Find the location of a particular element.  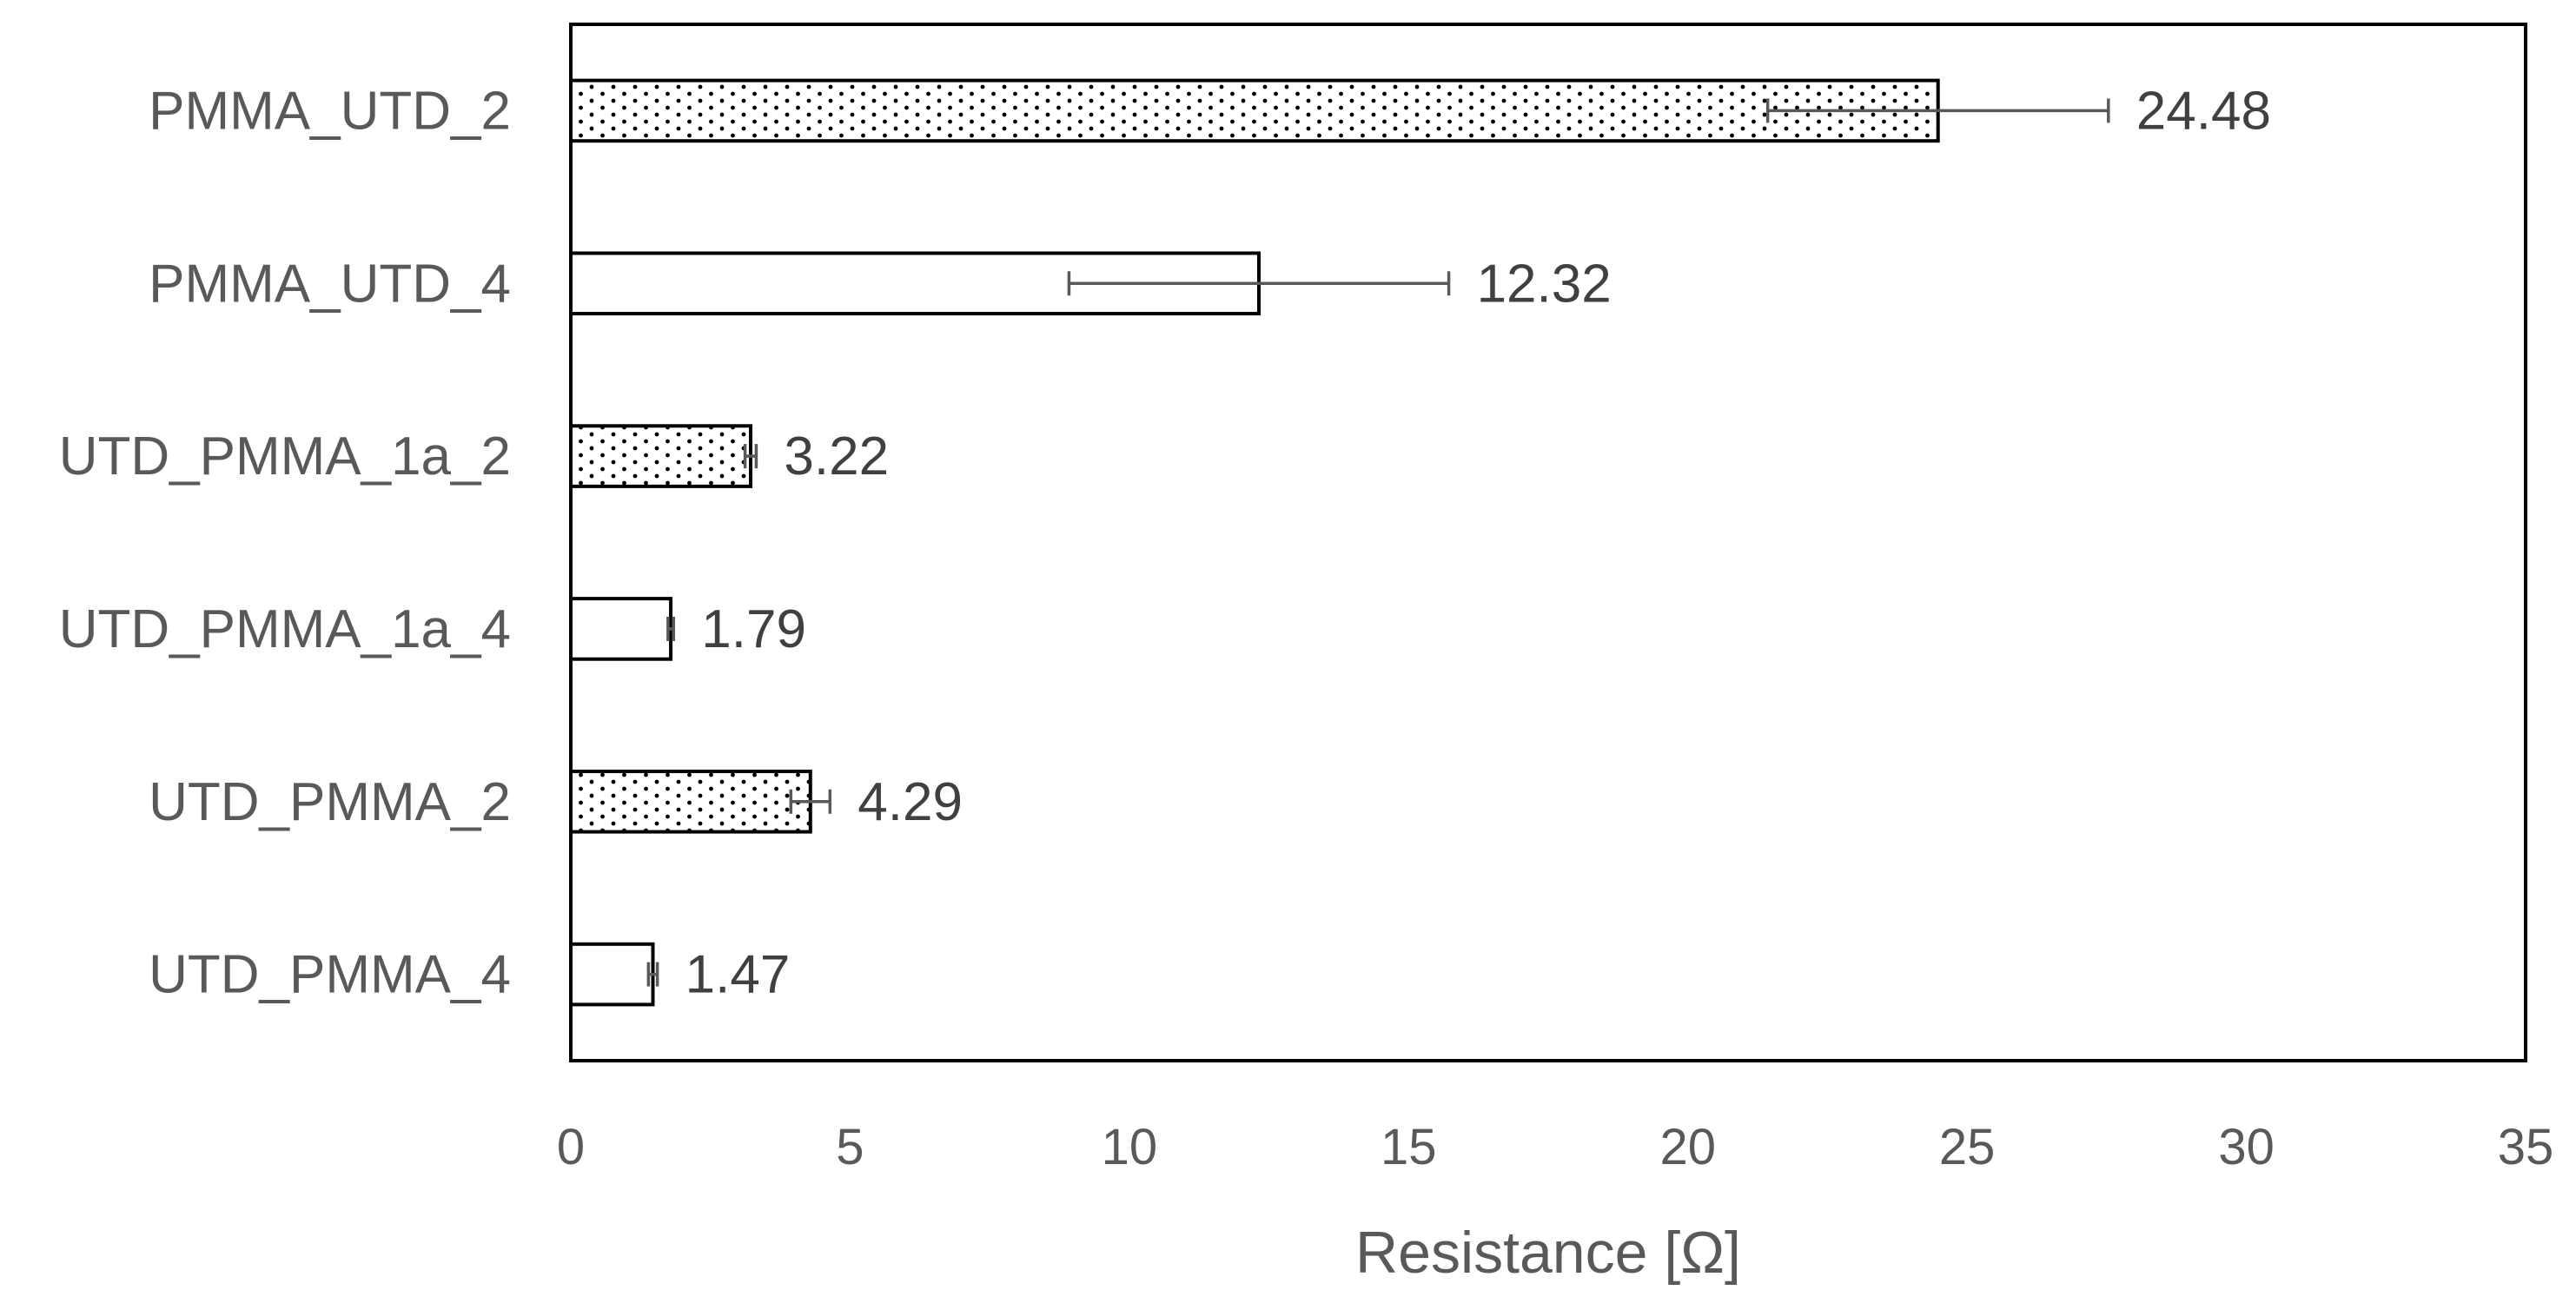

data-label: 12.32 is located at coordinates (1544, 284).